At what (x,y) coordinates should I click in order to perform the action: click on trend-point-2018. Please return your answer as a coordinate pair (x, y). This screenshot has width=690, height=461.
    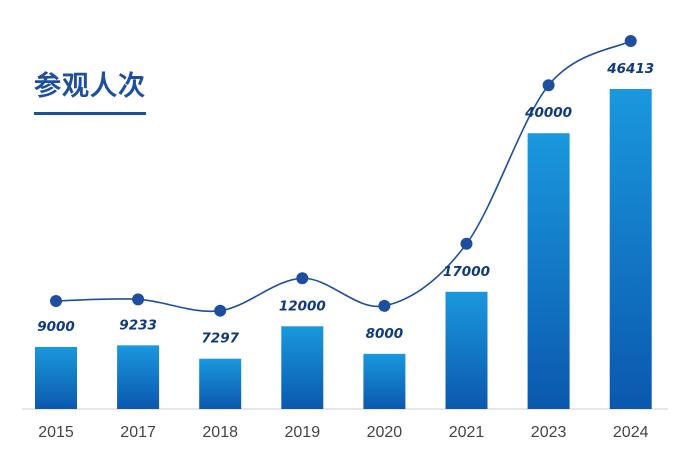
    Looking at the image, I should click on (220, 310).